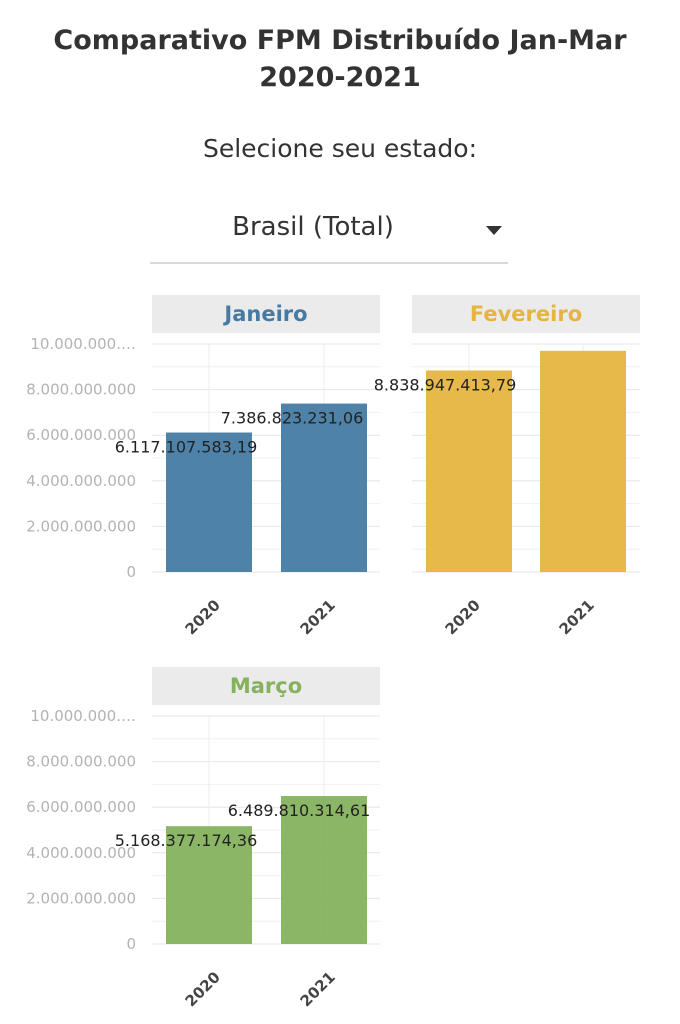 The image size is (680, 1024). I want to click on data-label: 8.838.947.413,79, so click(445, 384).